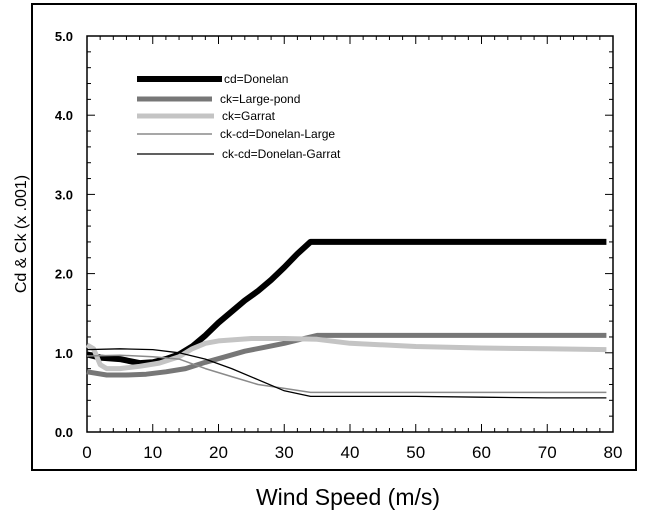 This screenshot has height=512, width=648. I want to click on y-tick-label: 4.0, so click(64, 115).